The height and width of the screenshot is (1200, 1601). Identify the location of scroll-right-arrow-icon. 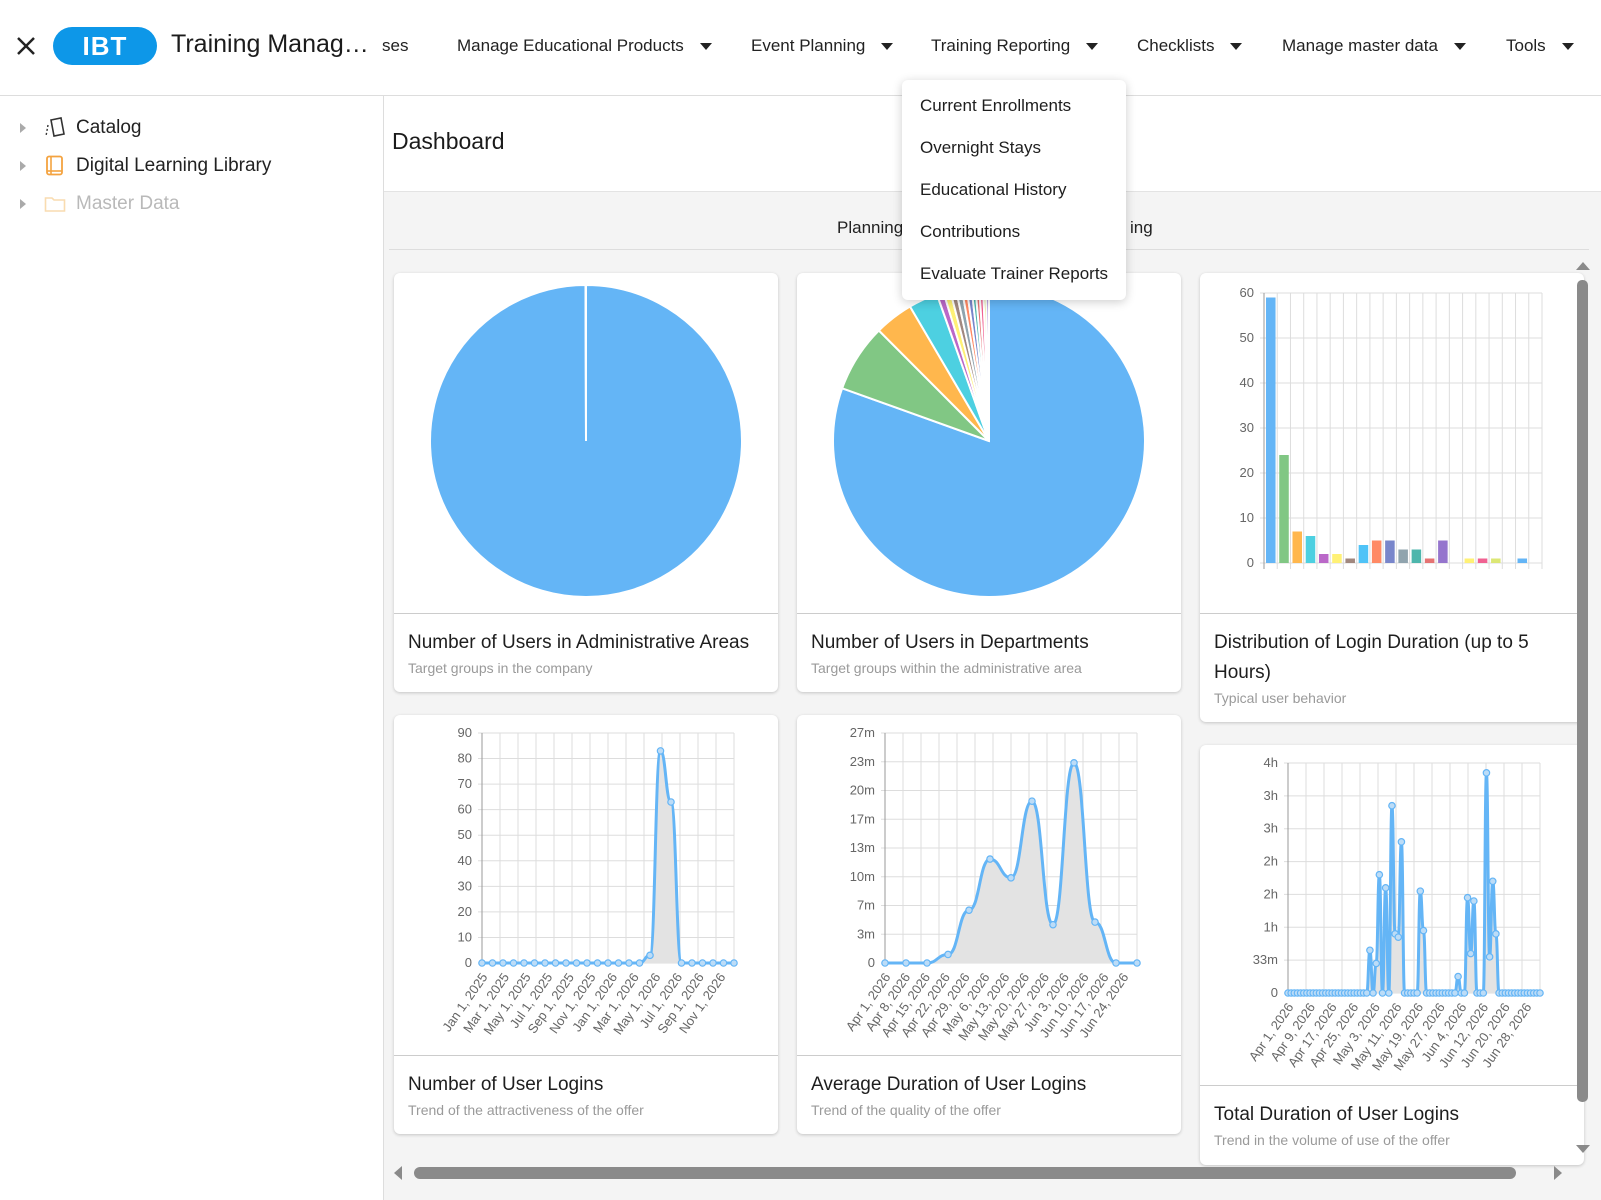
(1558, 1173).